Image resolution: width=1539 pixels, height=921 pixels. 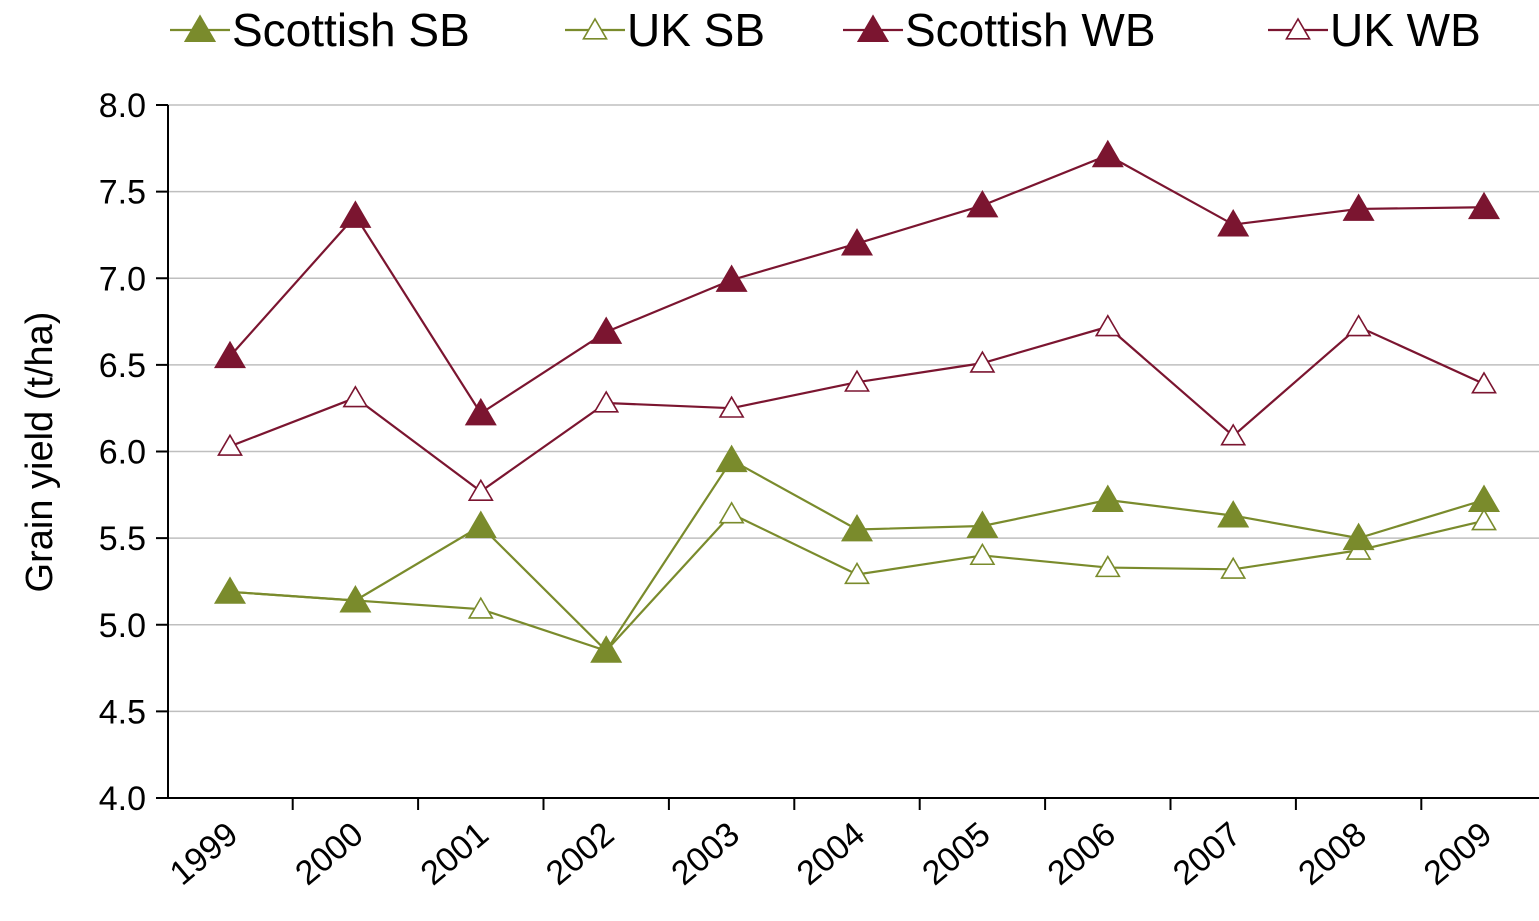 What do you see at coordinates (351, 30) in the screenshot?
I see `legend-label: Scottish SB` at bounding box center [351, 30].